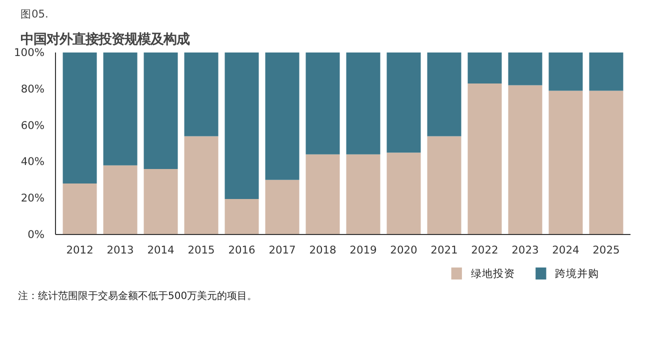  What do you see at coordinates (120, 250) in the screenshot?
I see `x-tick-label: 2013` at bounding box center [120, 250].